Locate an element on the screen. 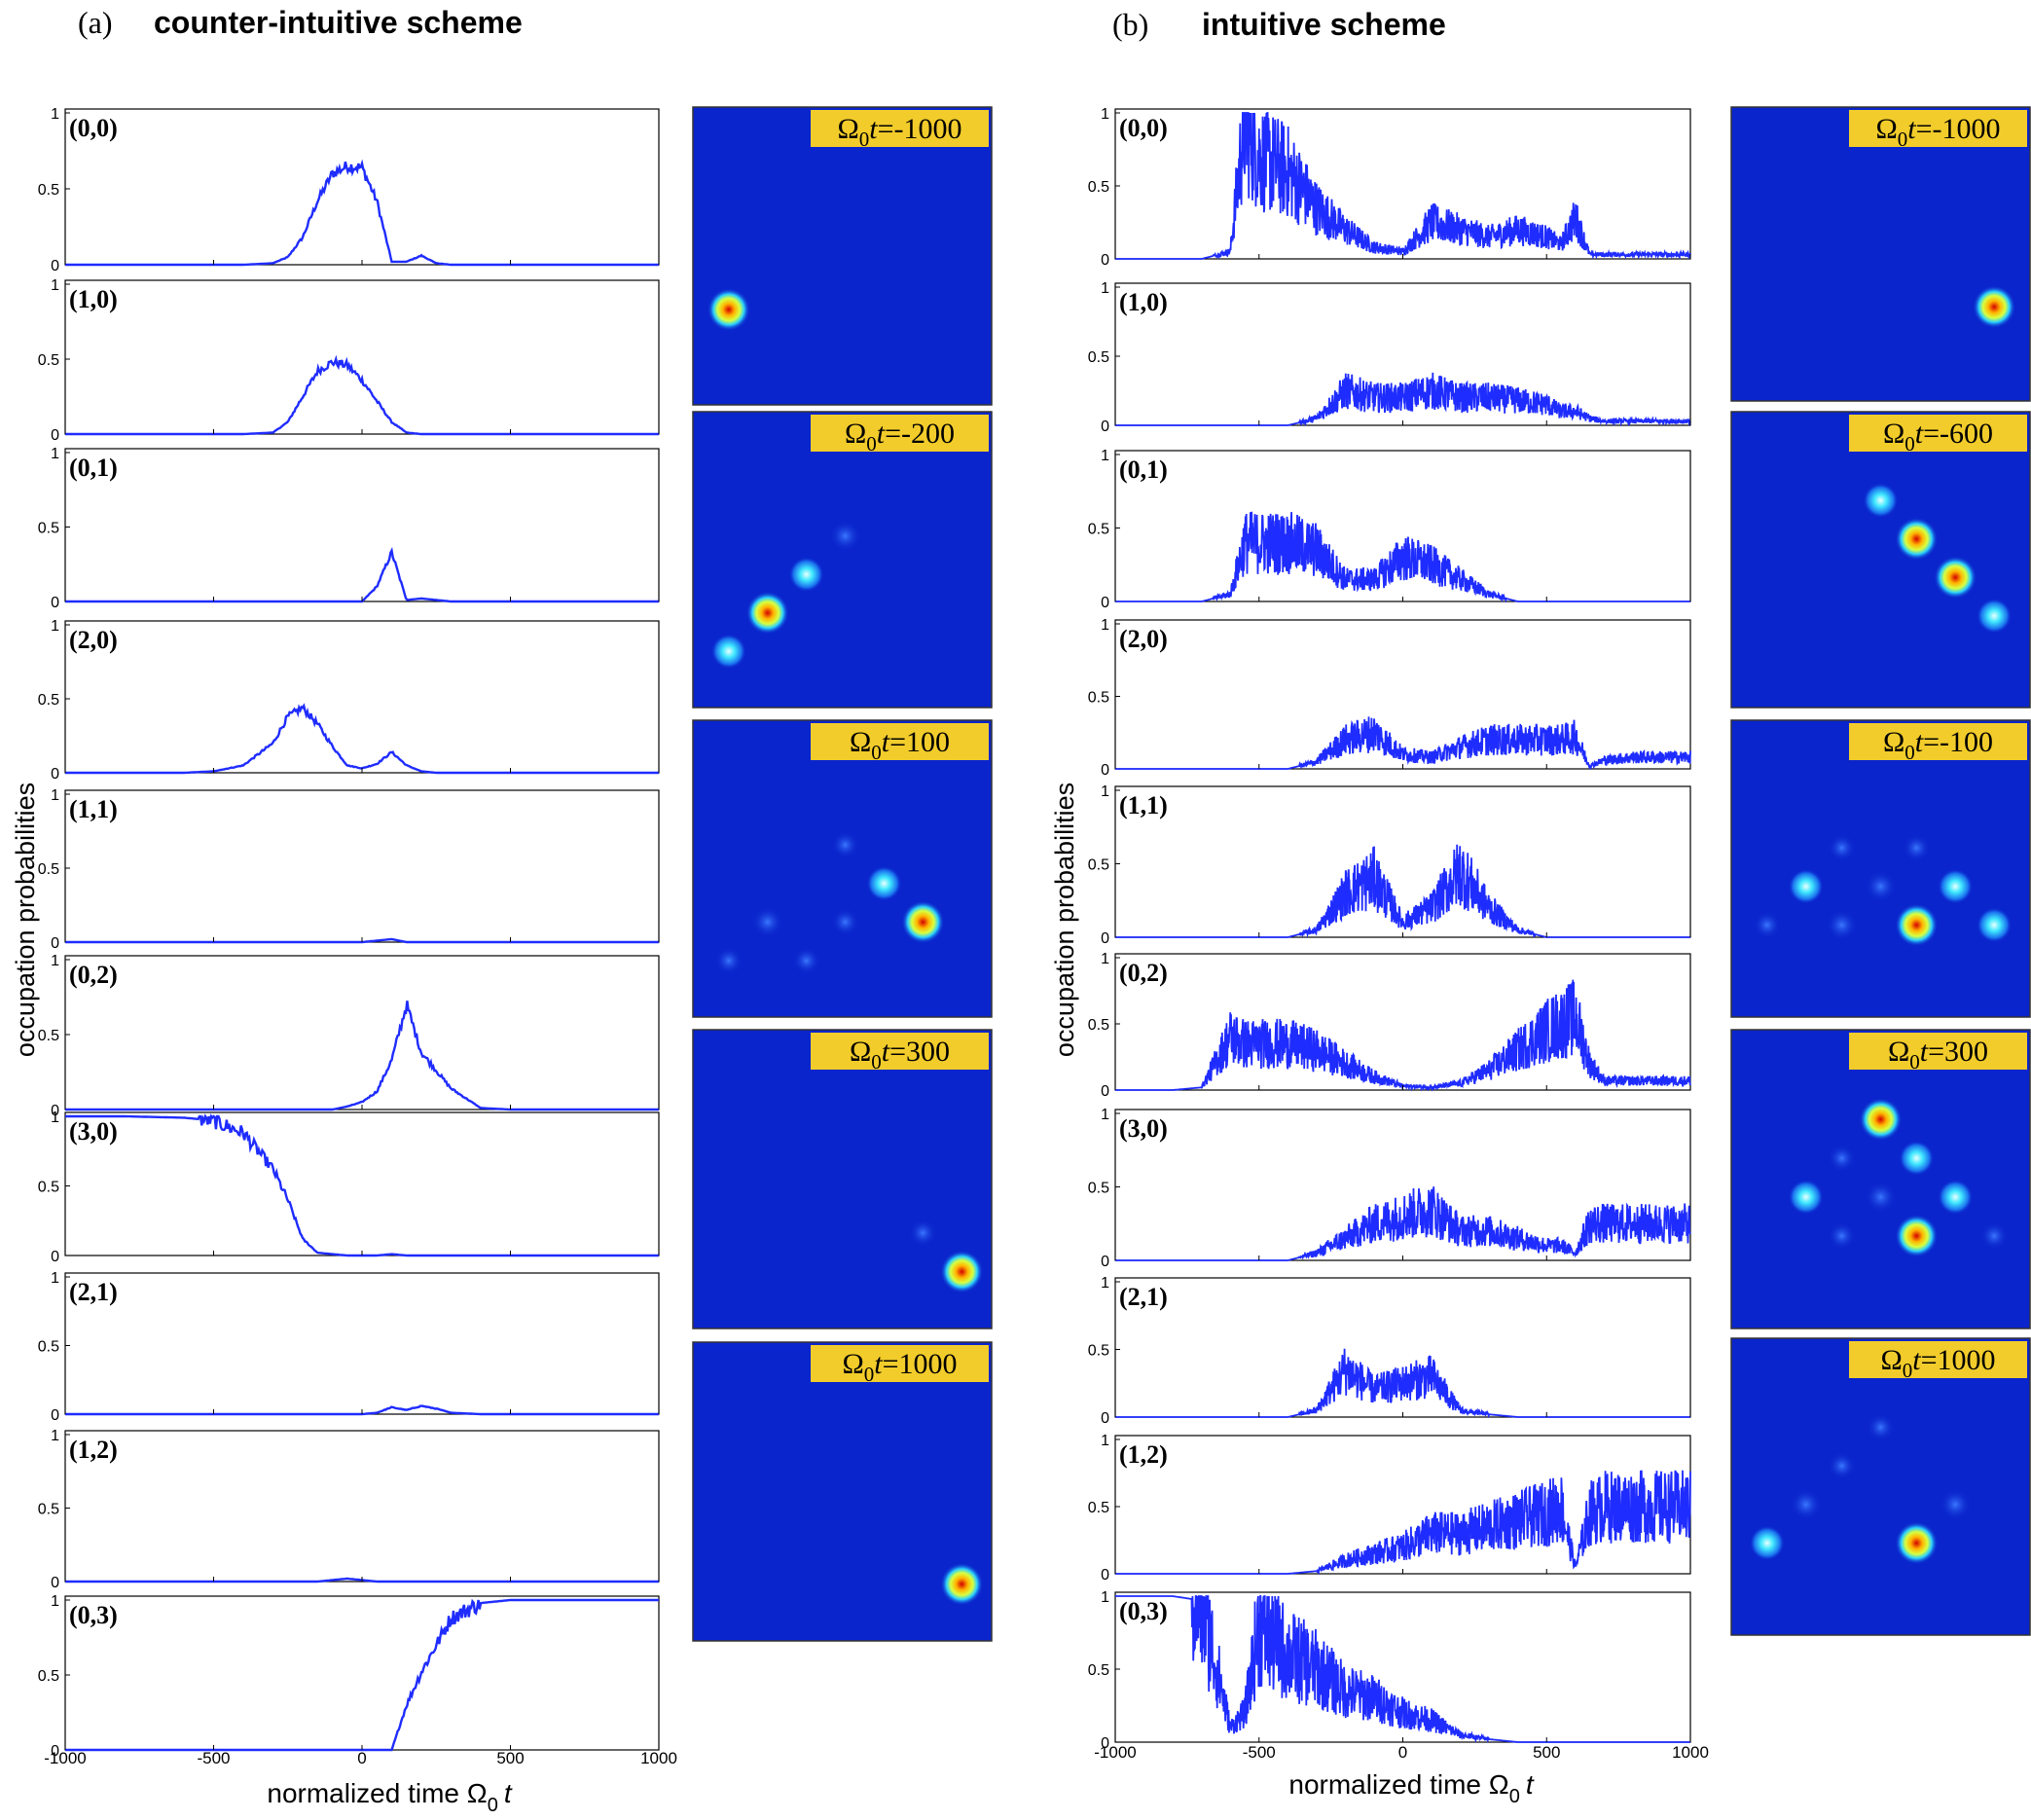 This screenshot has height=1820, width=2031. state-label: (1,0) is located at coordinates (1143, 302).